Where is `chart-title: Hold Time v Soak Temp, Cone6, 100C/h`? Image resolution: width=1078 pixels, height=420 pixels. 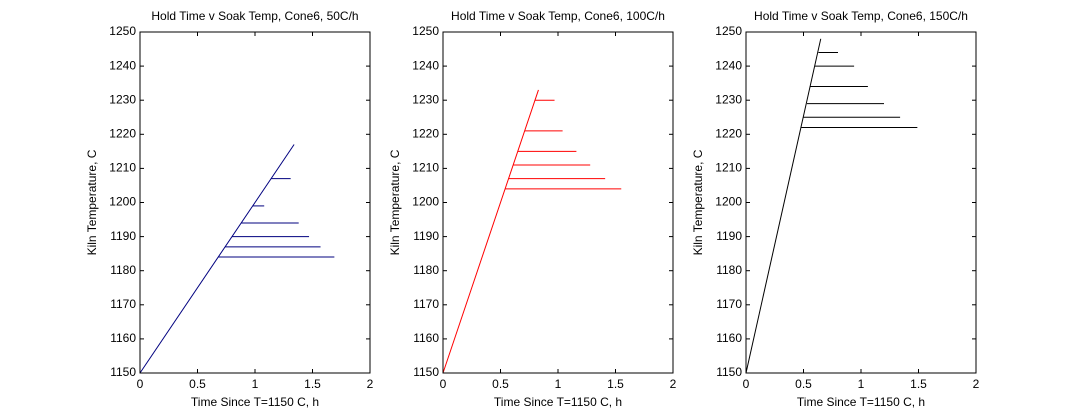 chart-title: Hold Time v Soak Temp, Cone6, 100C/h is located at coordinates (558, 16).